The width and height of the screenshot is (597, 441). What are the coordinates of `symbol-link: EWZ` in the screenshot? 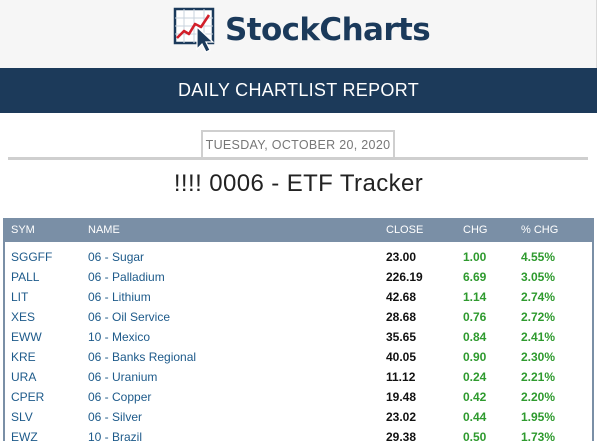 It's located at (24, 435).